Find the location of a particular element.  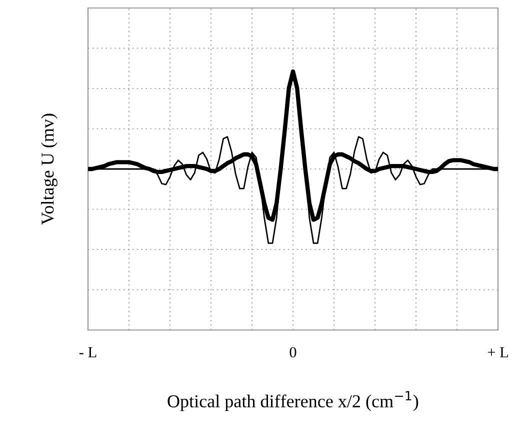

x-axis-title: Optical path difference x/2 (cm$^{−1}$) is located at coordinates (293, 401).